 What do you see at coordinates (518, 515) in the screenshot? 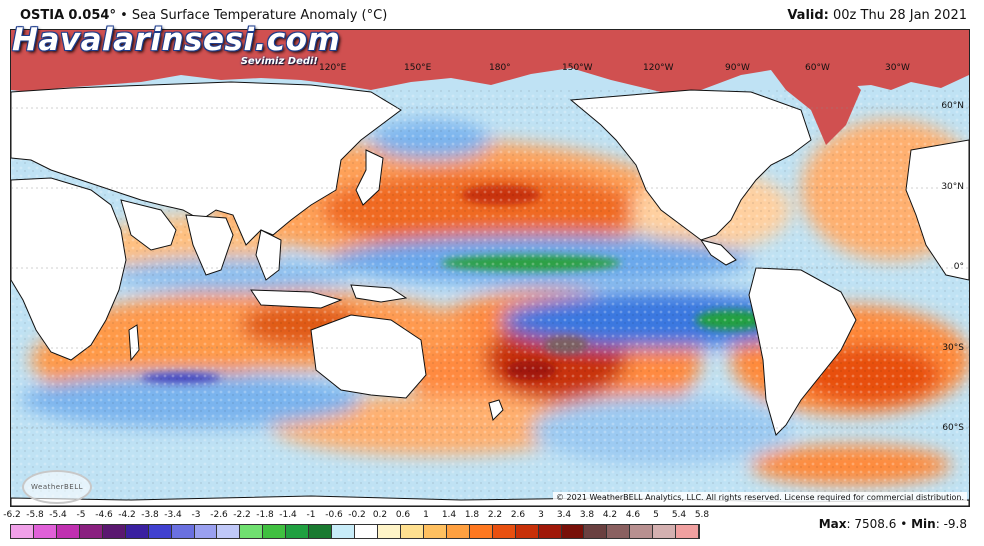
I see `colorbar-tick-label: 2.6` at bounding box center [518, 515].